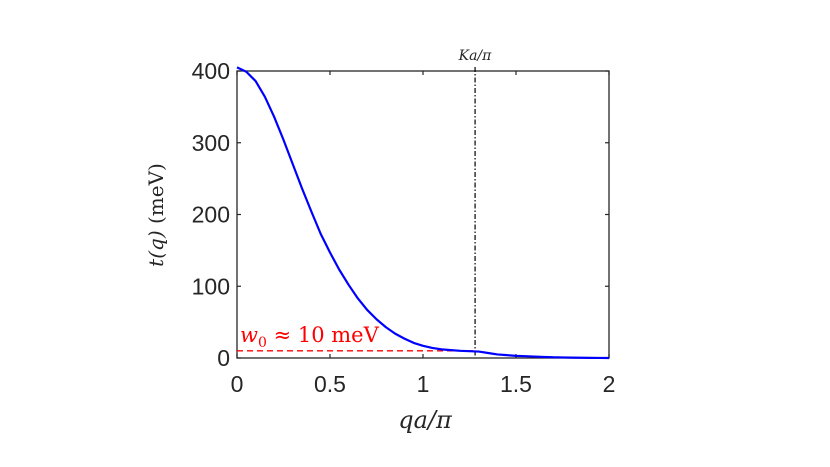  What do you see at coordinates (237, 384) in the screenshot?
I see `x-tick-label: 0` at bounding box center [237, 384].